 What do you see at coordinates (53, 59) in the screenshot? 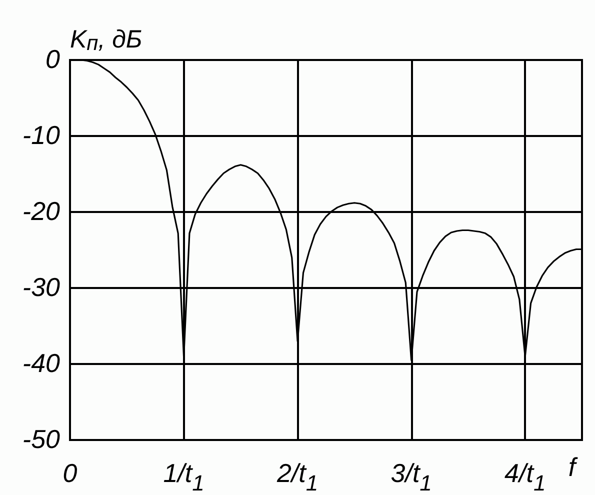
I see `y-tick-label: 0` at bounding box center [53, 59].